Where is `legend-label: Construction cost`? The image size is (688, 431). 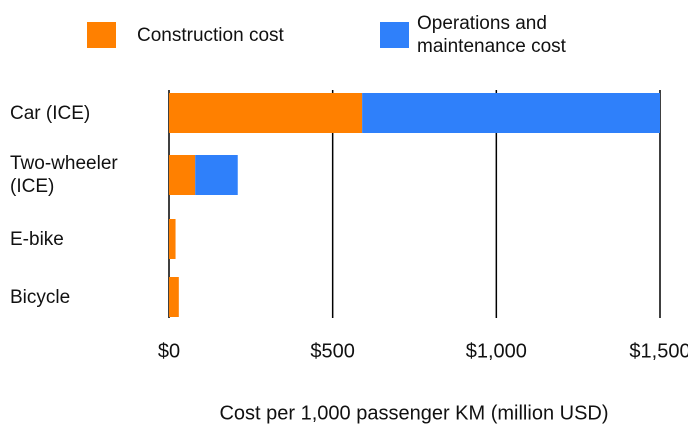 legend-label: Construction cost is located at coordinates (210, 35).